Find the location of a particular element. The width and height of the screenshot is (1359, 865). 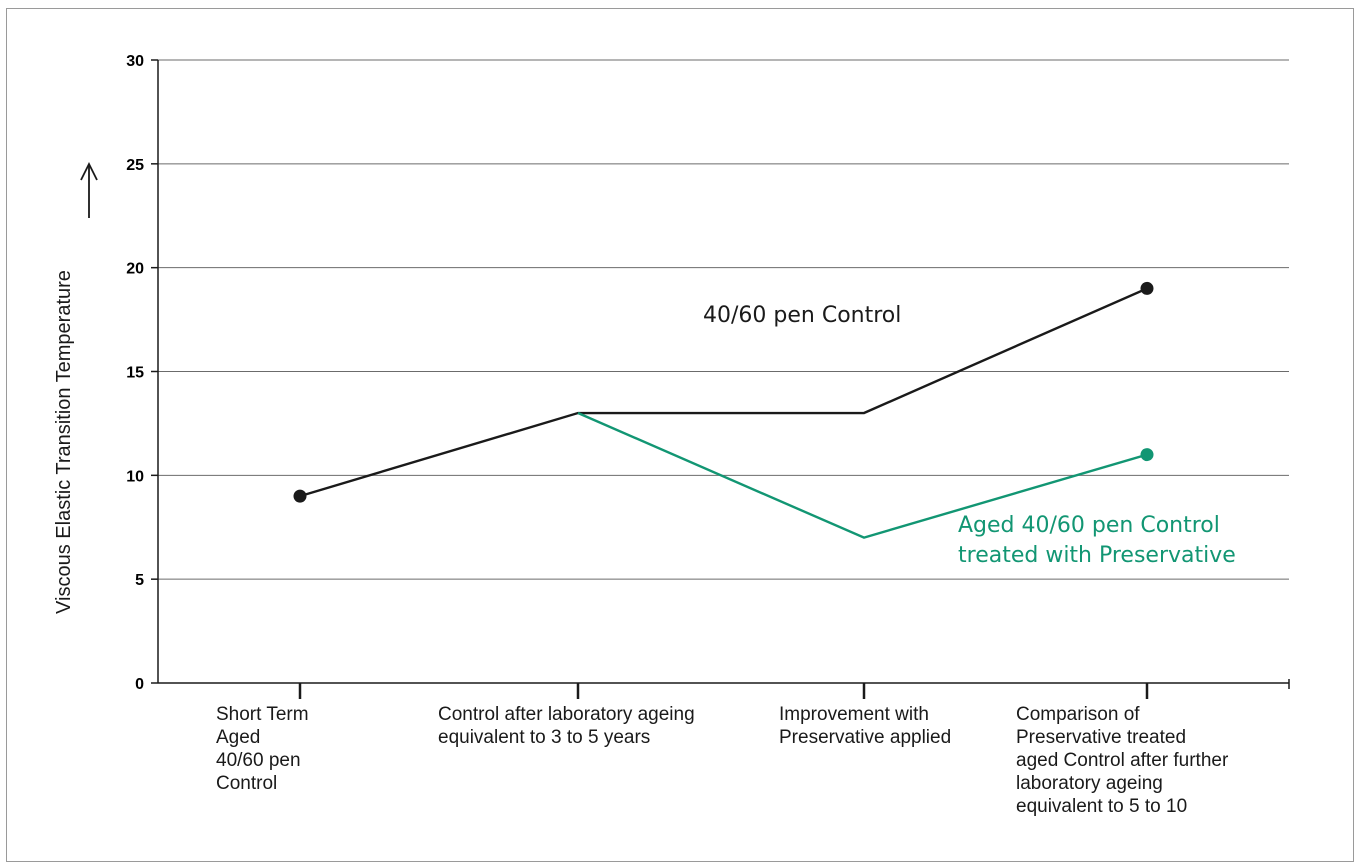

series-label-line: Aged 40/60 pen Control is located at coordinates (1089, 525).